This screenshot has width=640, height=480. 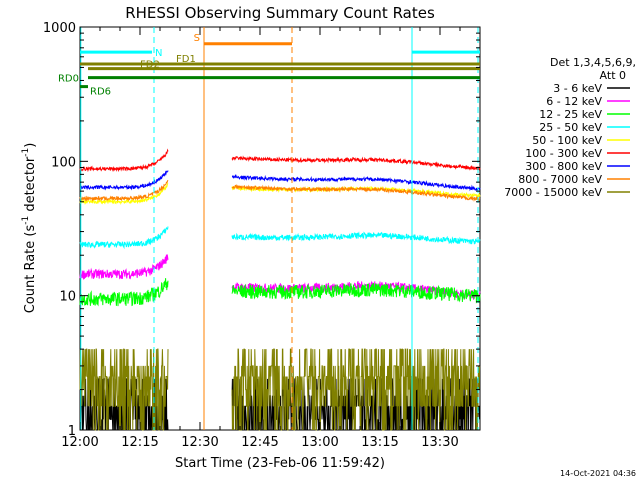 I want to click on x-tick-label: 12:45, so click(x=259, y=442).